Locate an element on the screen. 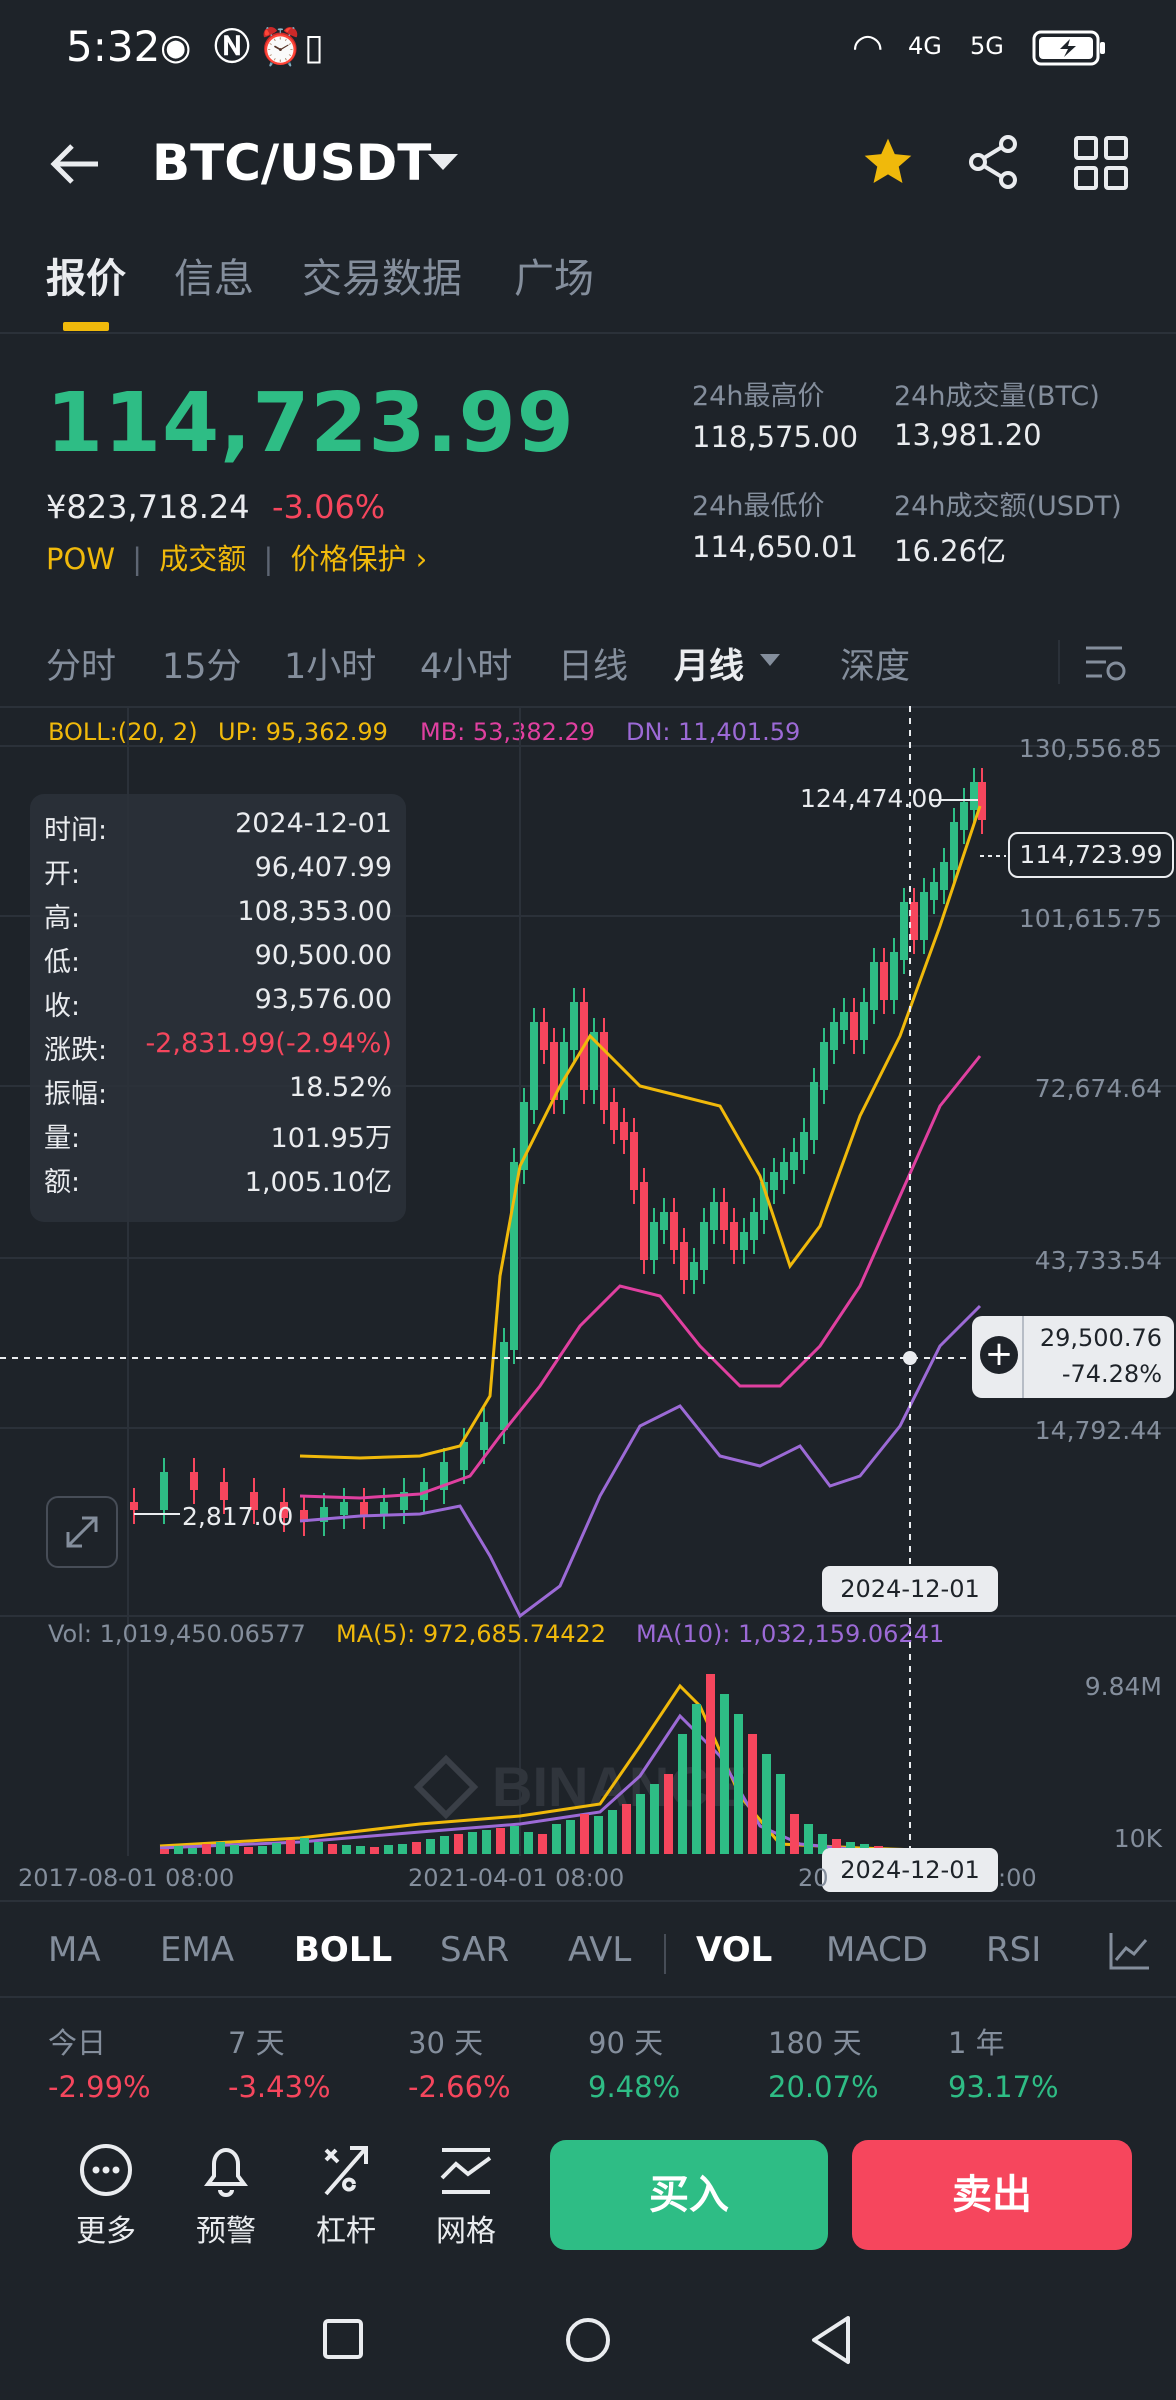 This screenshot has height=2400, width=1176. tag-turnover: 成交额 is located at coordinates (203, 559).